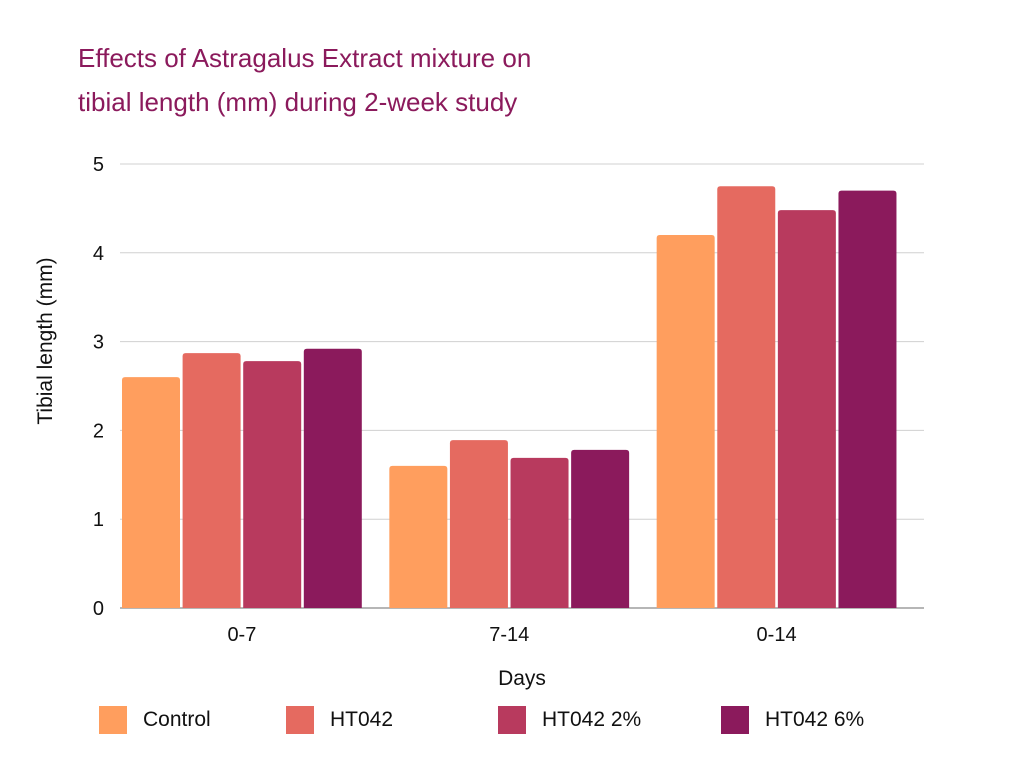 The height and width of the screenshot is (768, 1024). I want to click on x-tick-labels: 0-7 7-14 0-14, so click(511, 635).